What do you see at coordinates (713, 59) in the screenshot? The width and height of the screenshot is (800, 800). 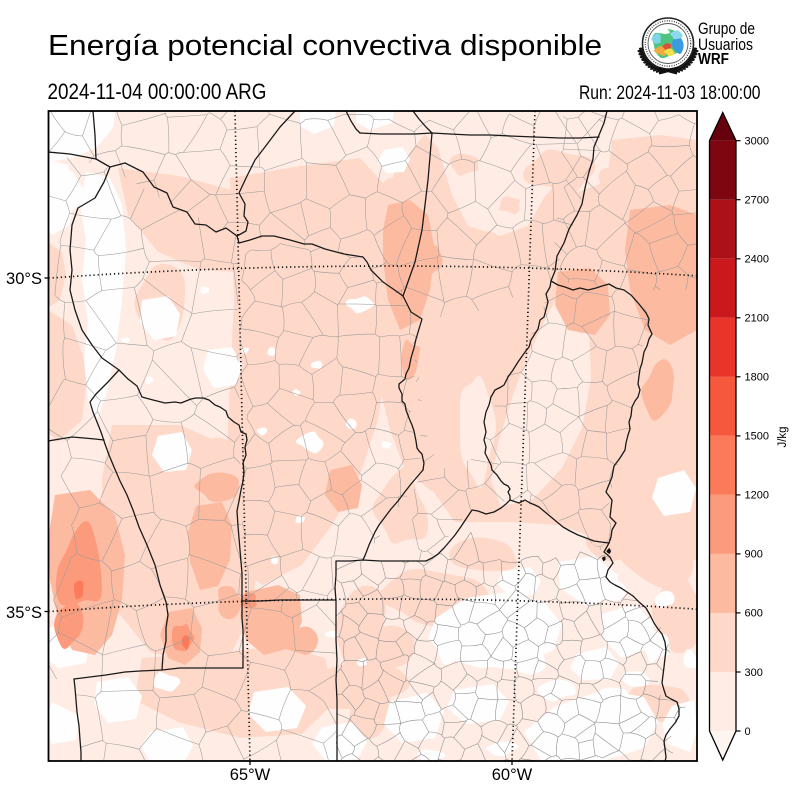 I see `svg-text: WRF` at bounding box center [713, 59].